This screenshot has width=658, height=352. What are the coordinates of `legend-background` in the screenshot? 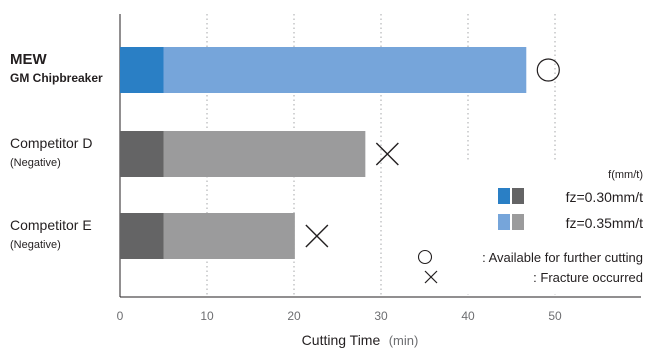 It's located at (526, 228).